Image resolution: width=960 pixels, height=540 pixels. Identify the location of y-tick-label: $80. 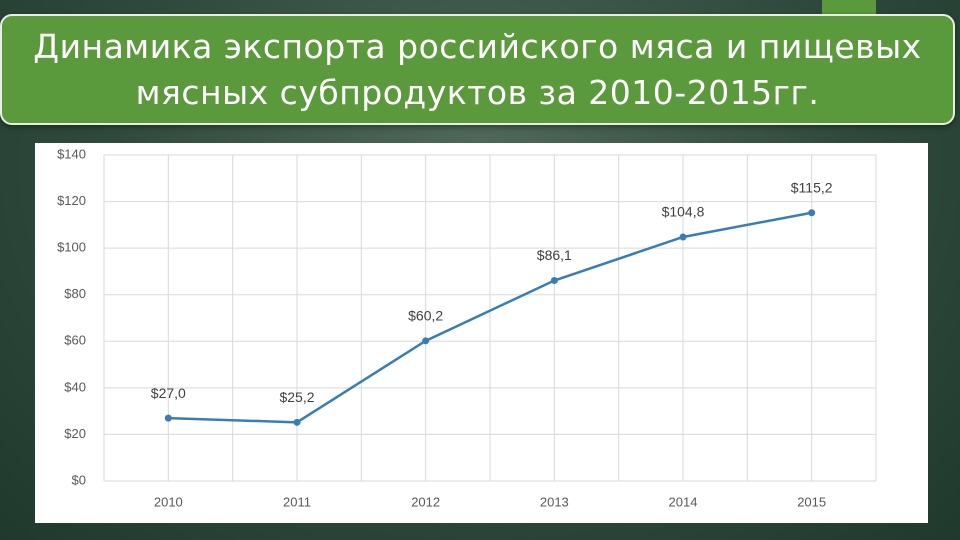
(75, 293).